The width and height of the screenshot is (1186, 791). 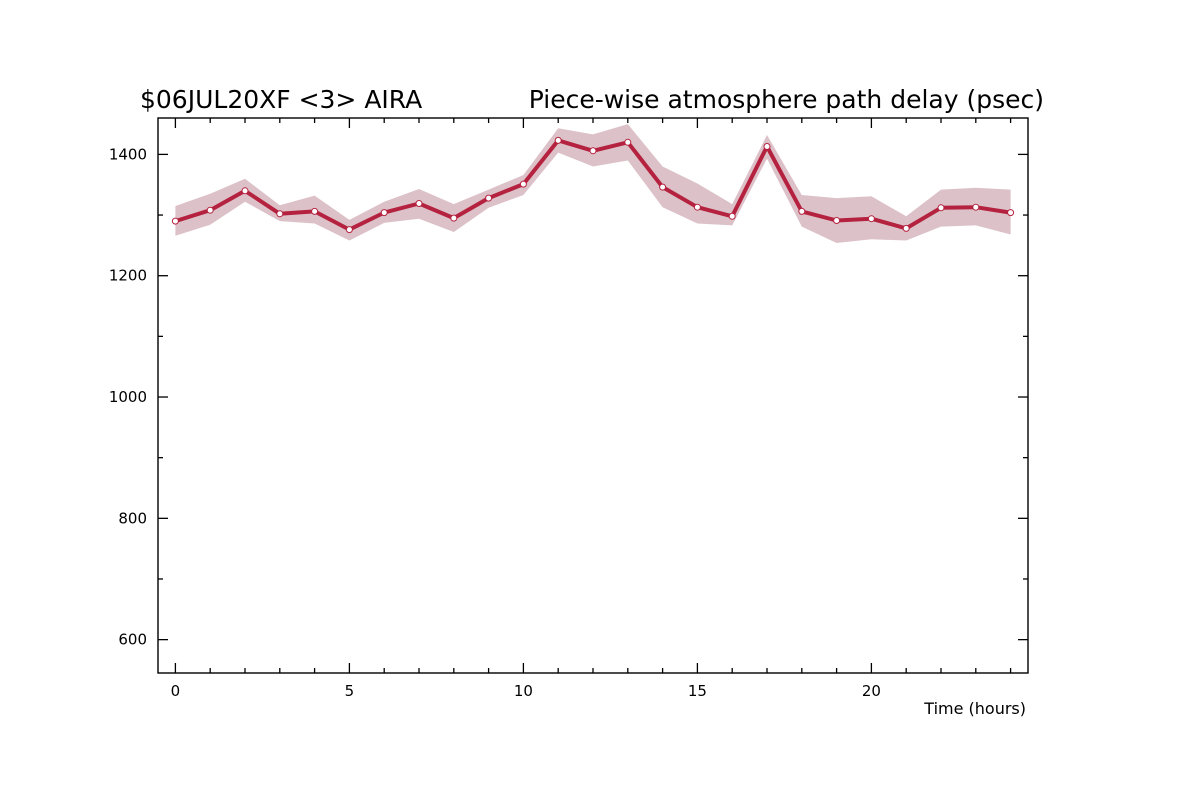 I want to click on x-tick-label: 15, so click(x=697, y=691).